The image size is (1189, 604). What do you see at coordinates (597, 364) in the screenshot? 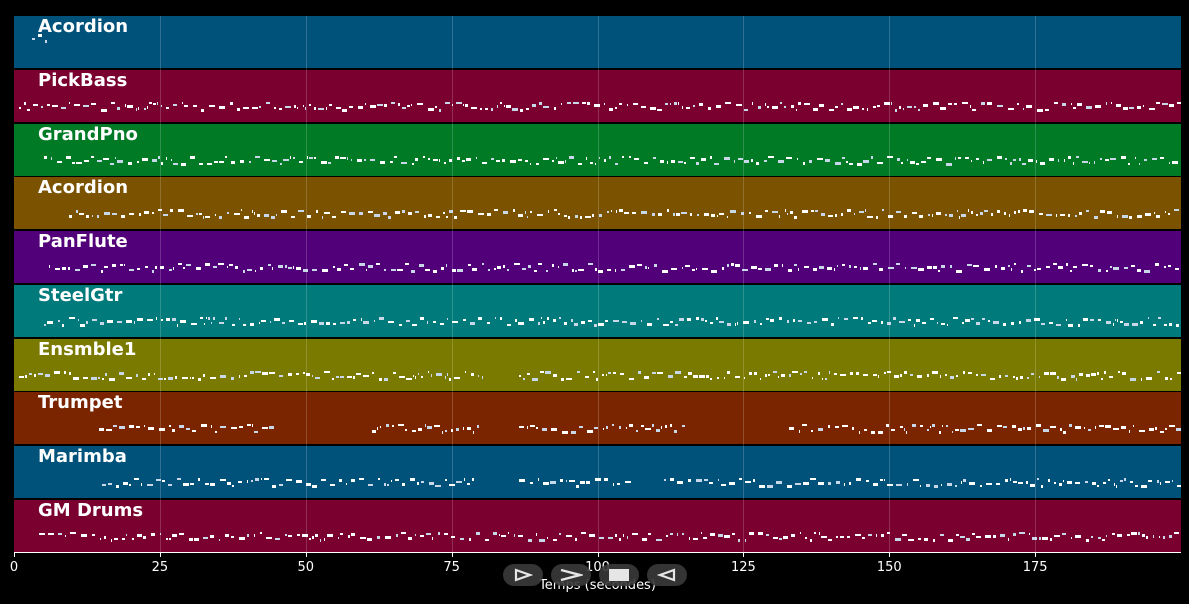
I see `track-lane: Ensmble1` at bounding box center [597, 364].